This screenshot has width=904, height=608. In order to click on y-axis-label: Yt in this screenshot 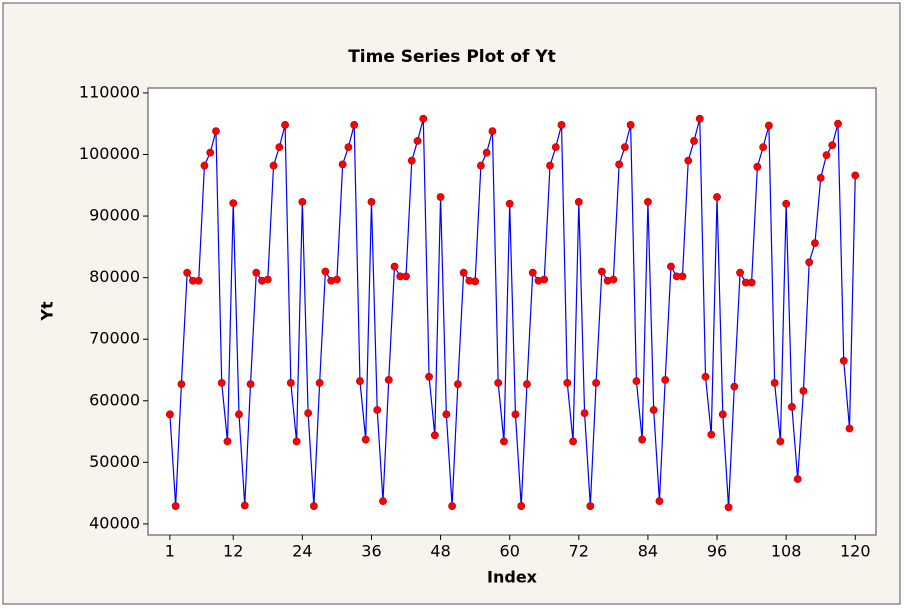, I will do `click(47, 311)`.